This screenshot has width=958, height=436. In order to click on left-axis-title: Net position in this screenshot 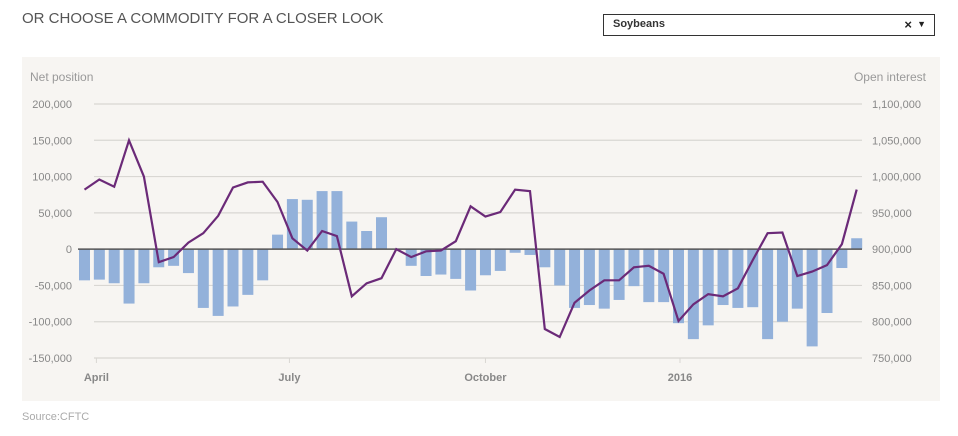, I will do `click(61, 77)`.